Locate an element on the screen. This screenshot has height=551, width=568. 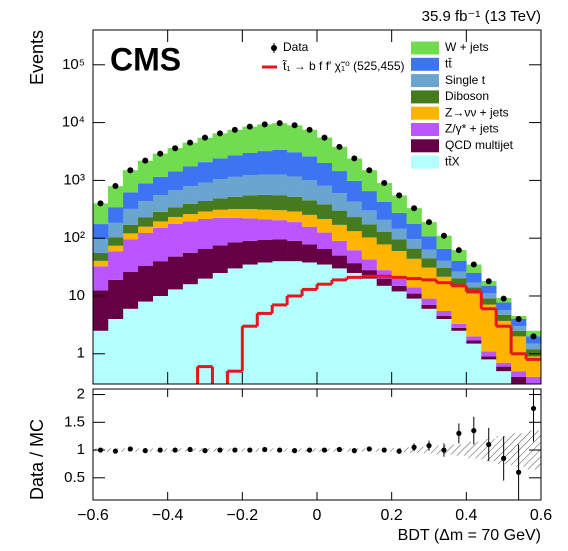
x-tick-label: 0 is located at coordinates (317, 515).